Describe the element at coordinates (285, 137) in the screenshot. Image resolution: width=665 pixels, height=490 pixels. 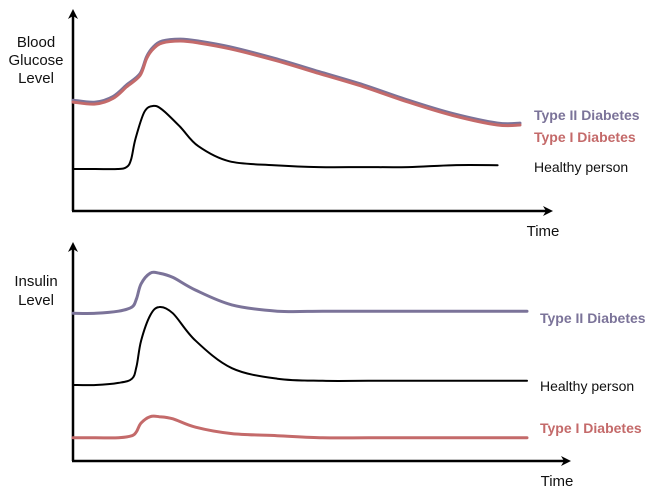
I see `blood-glucose-line-healthy-person` at that location.